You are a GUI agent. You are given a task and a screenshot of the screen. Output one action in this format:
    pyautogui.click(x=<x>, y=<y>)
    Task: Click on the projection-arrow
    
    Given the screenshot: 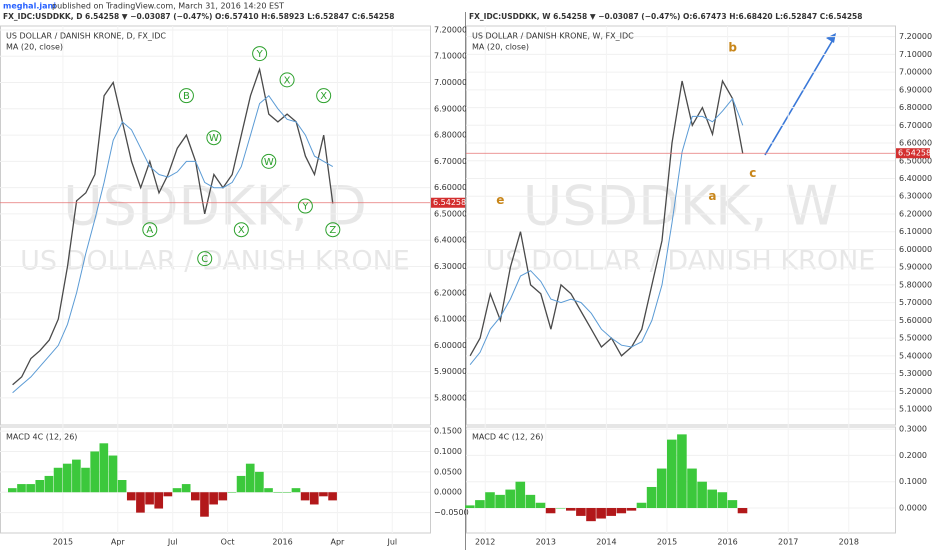 What is the action you would take?
    pyautogui.click(x=799, y=96)
    